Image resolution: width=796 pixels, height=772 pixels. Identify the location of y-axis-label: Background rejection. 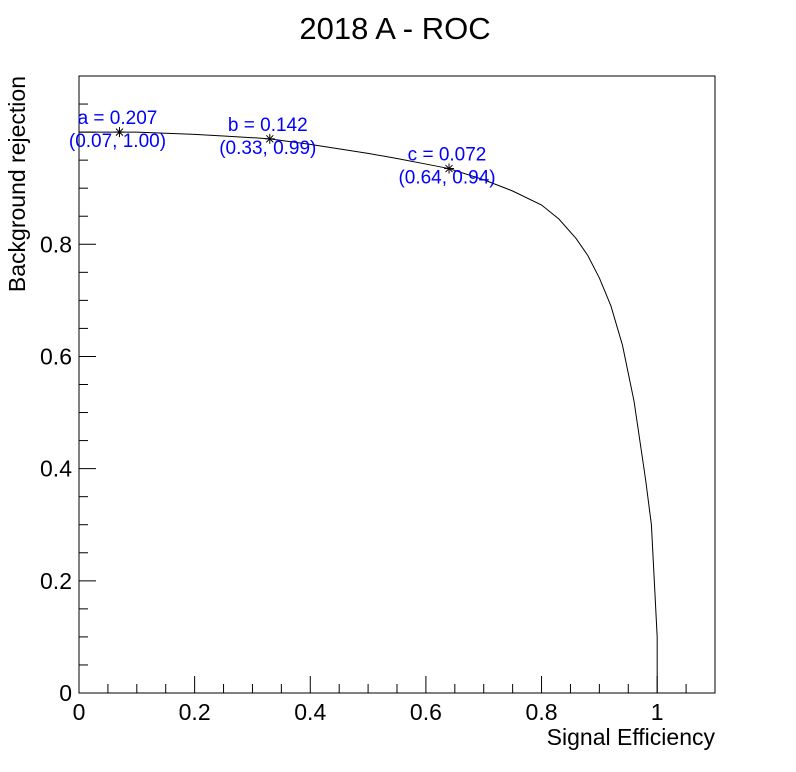
(17, 184).